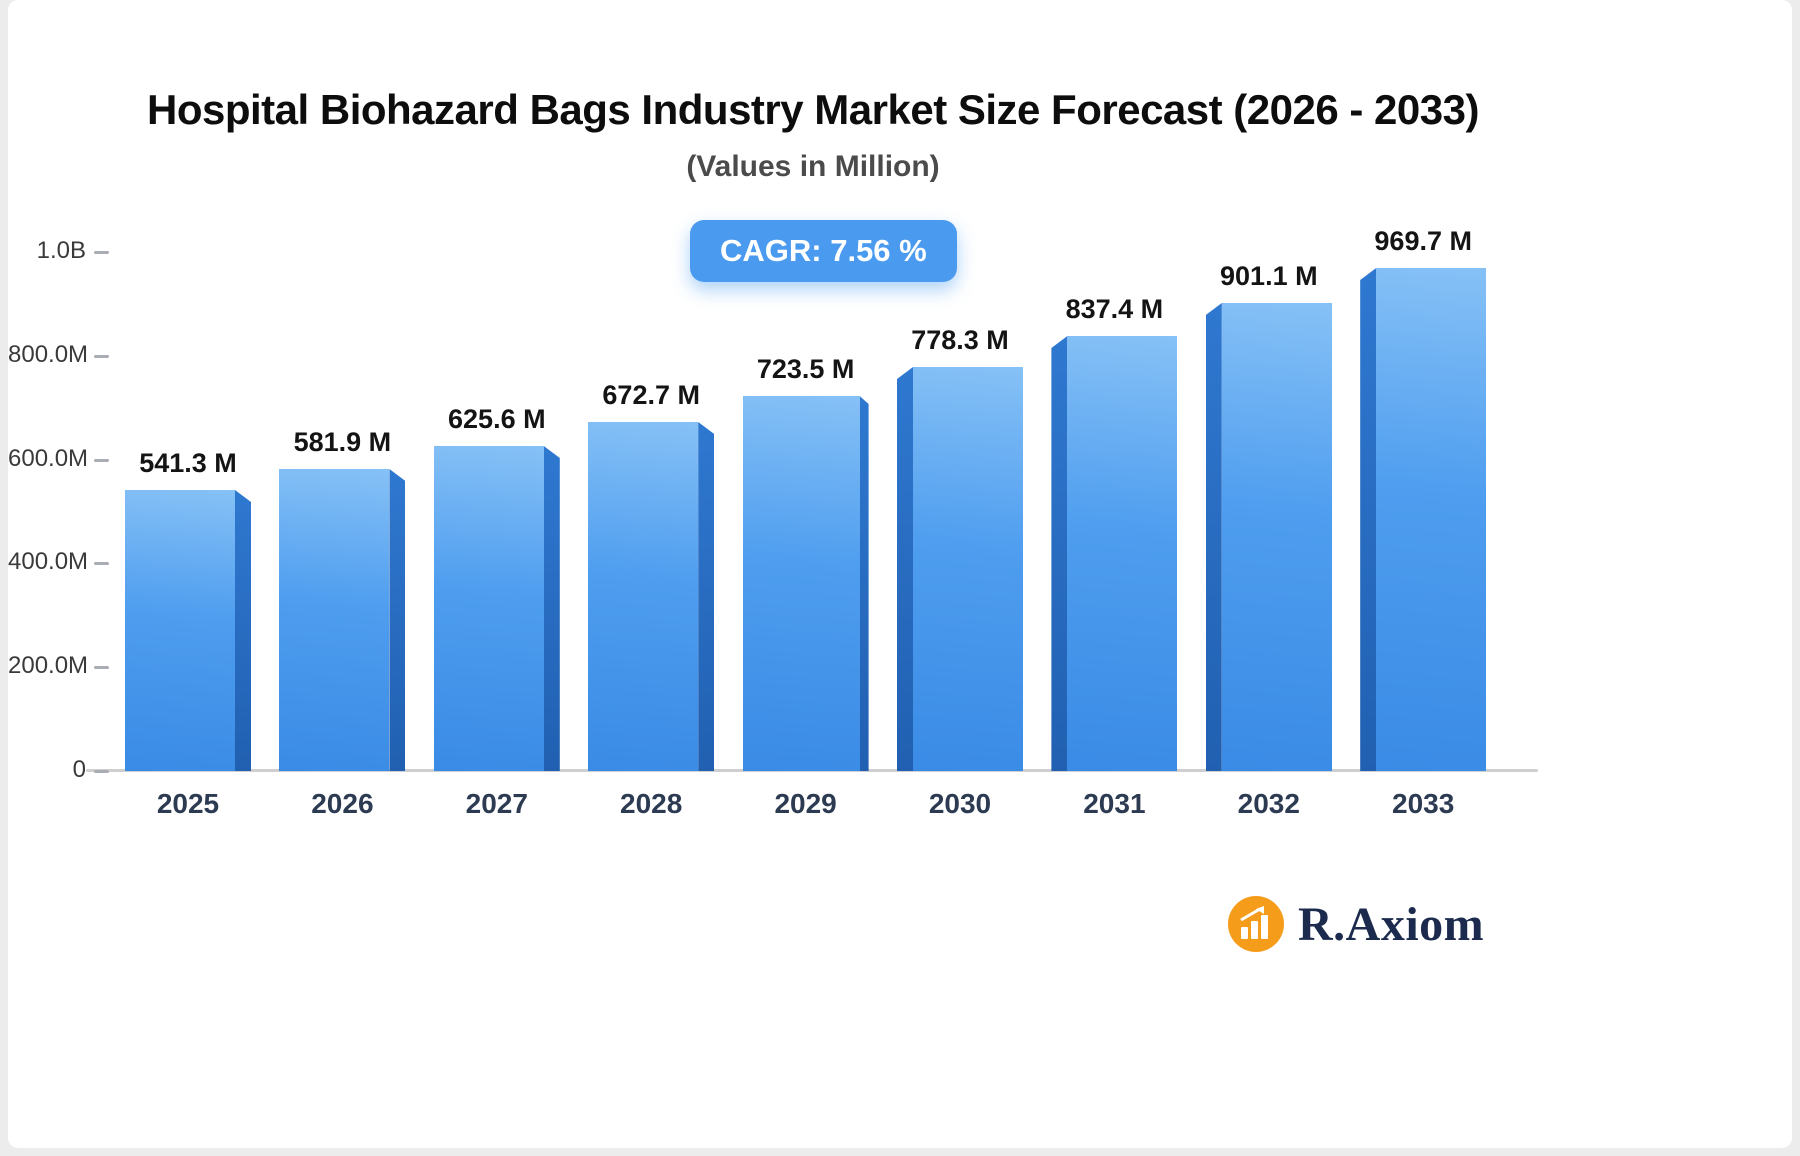 This screenshot has width=1800, height=1156. Describe the element at coordinates (48, 354) in the screenshot. I see `y-tick-label: 800.0M` at that location.